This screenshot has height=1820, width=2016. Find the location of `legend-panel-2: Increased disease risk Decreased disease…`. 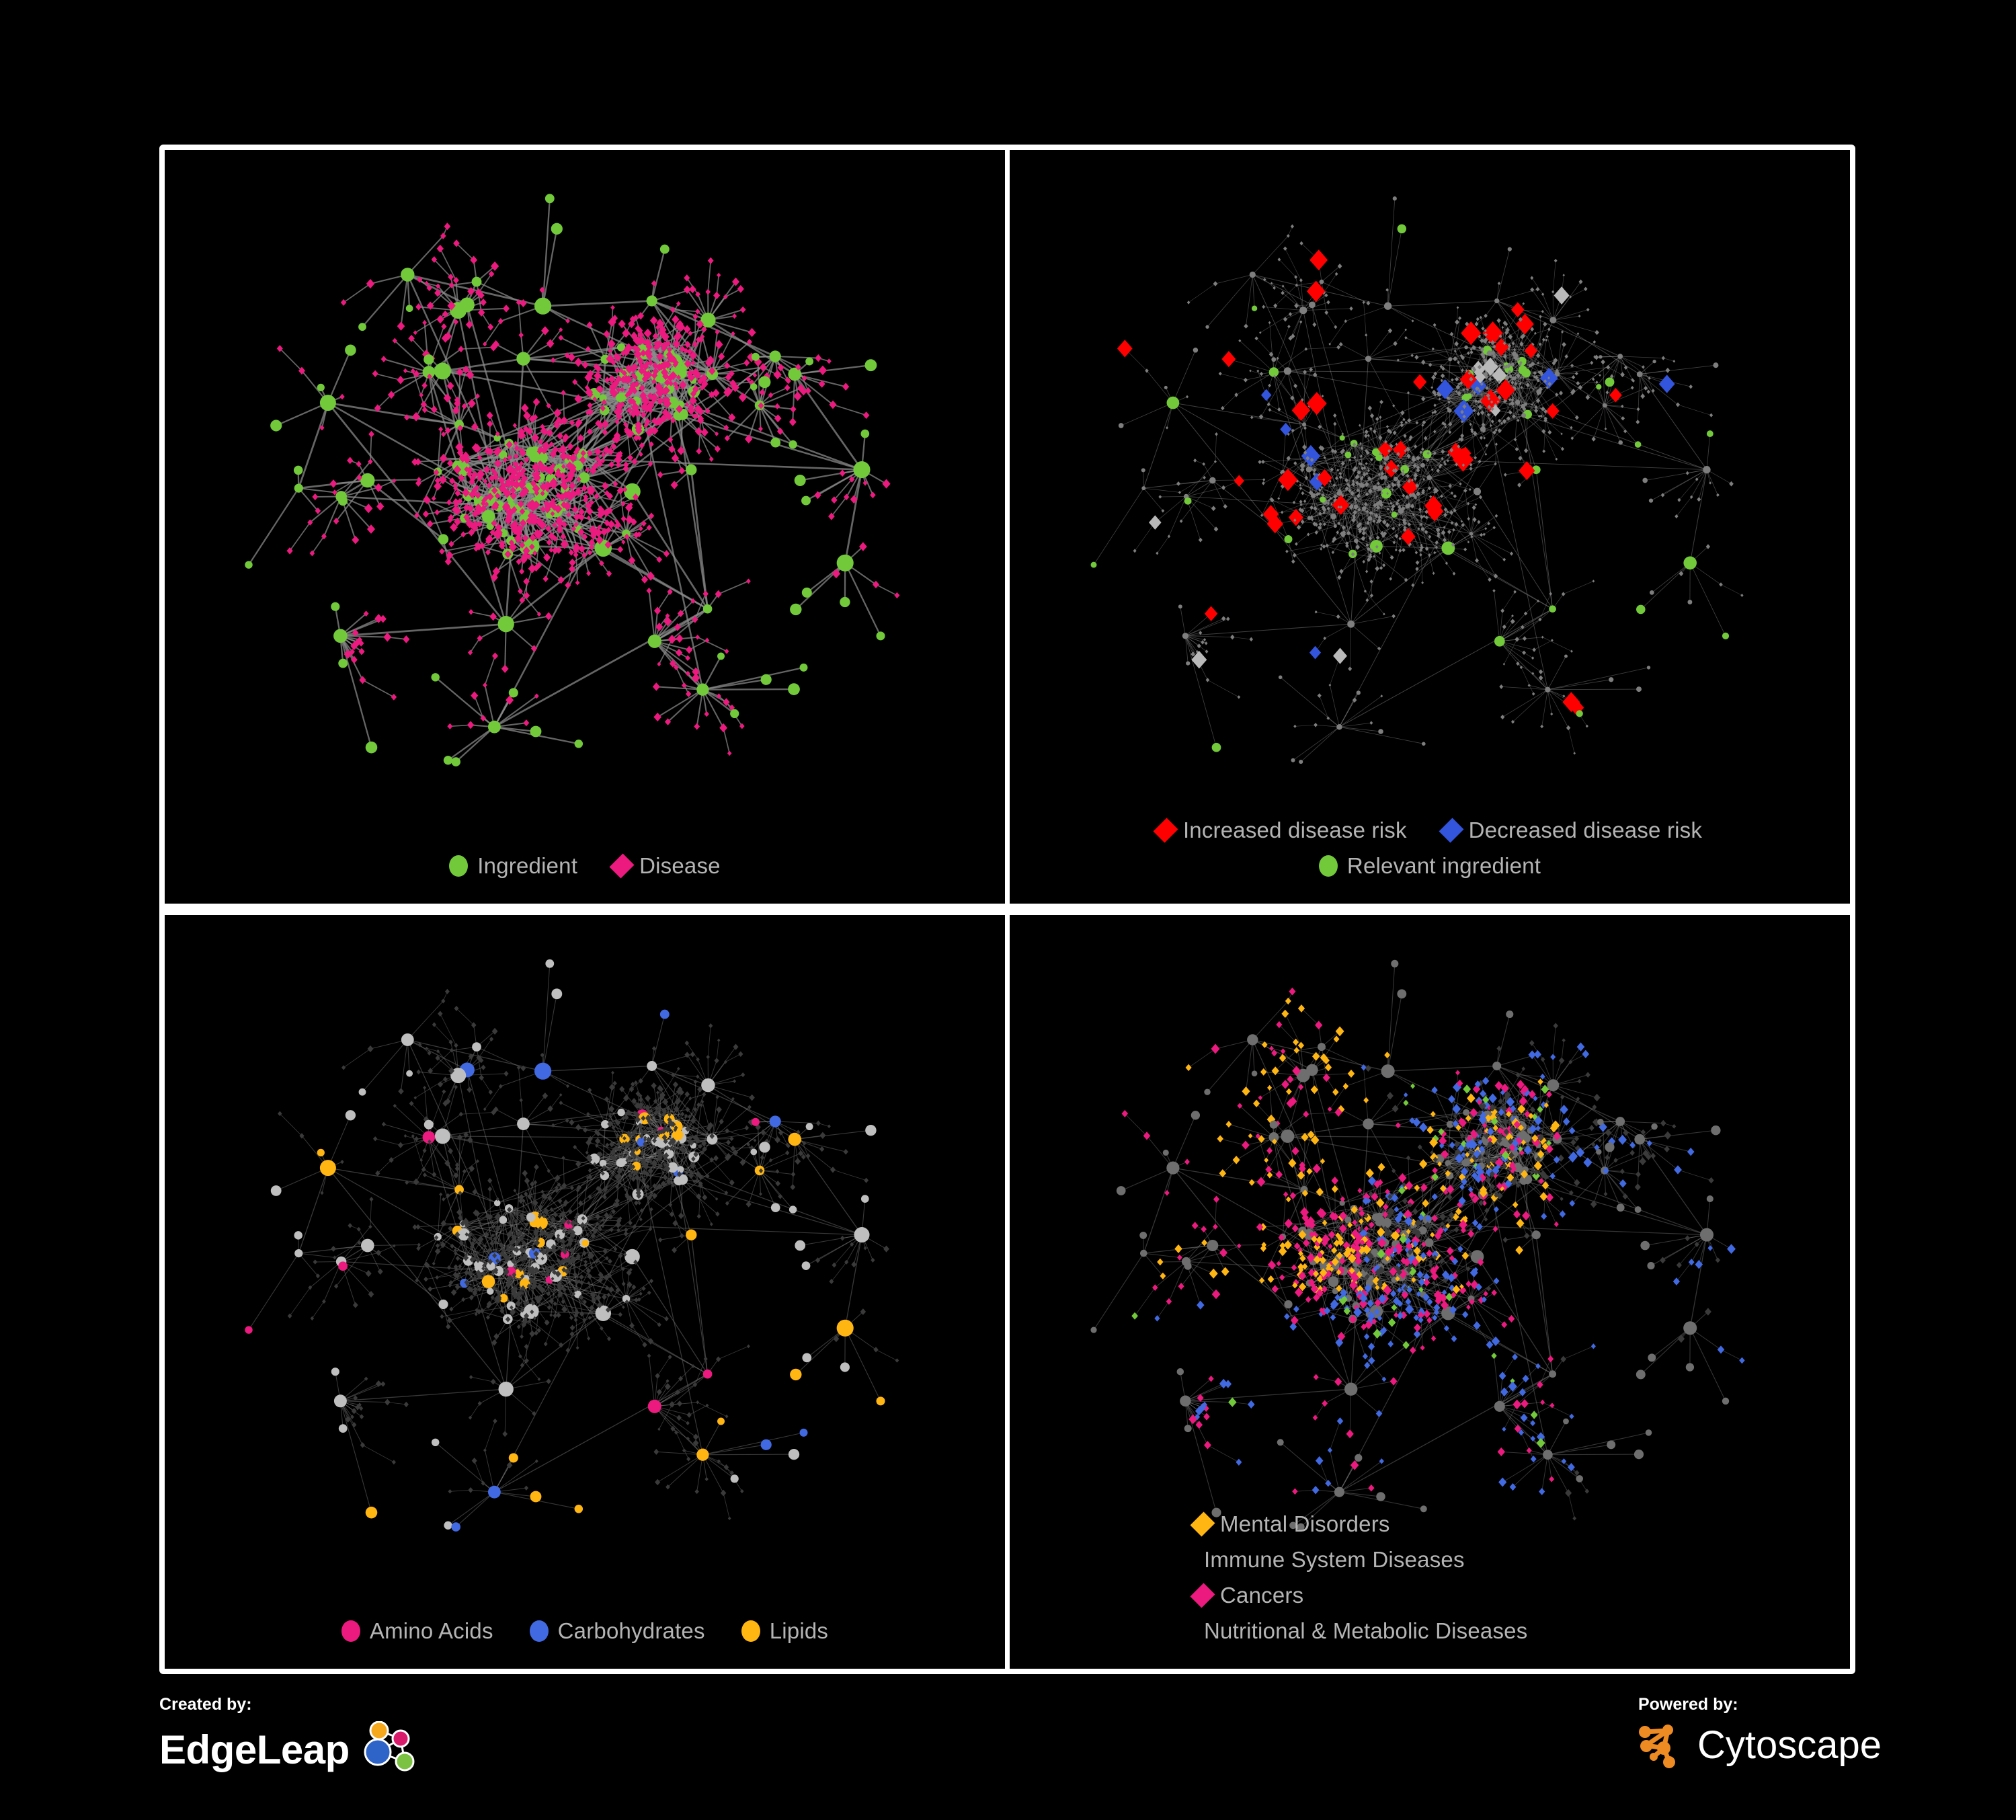

legend-panel-2: Increased disease risk Decreased disease… is located at coordinates (1430, 848).